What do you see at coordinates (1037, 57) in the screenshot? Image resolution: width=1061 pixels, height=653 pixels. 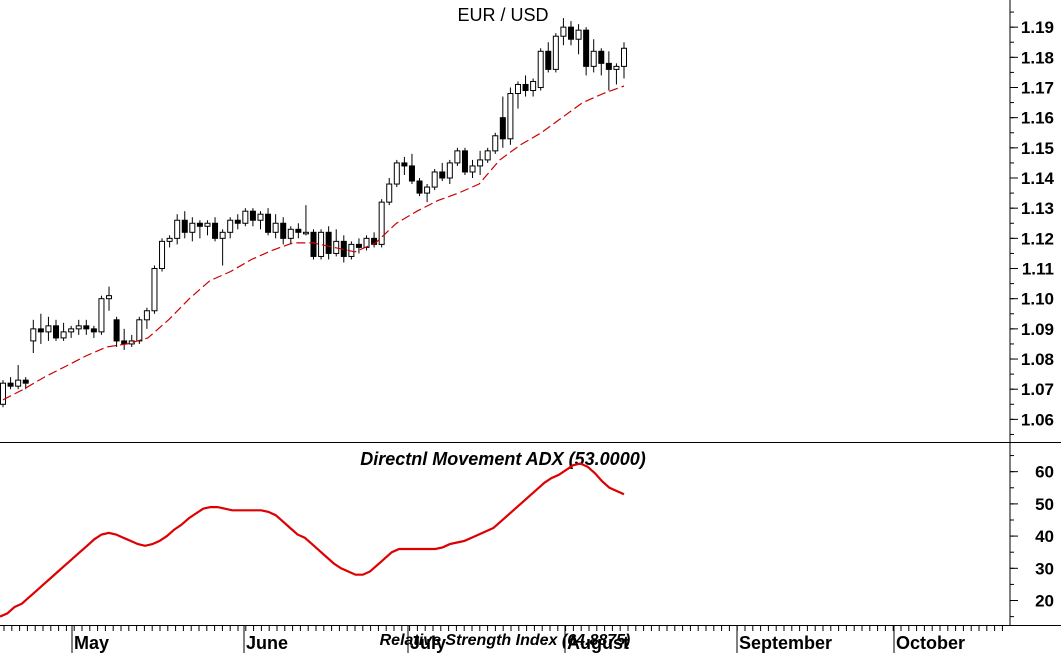 I see `price-tick-label: 1.18` at bounding box center [1037, 57].